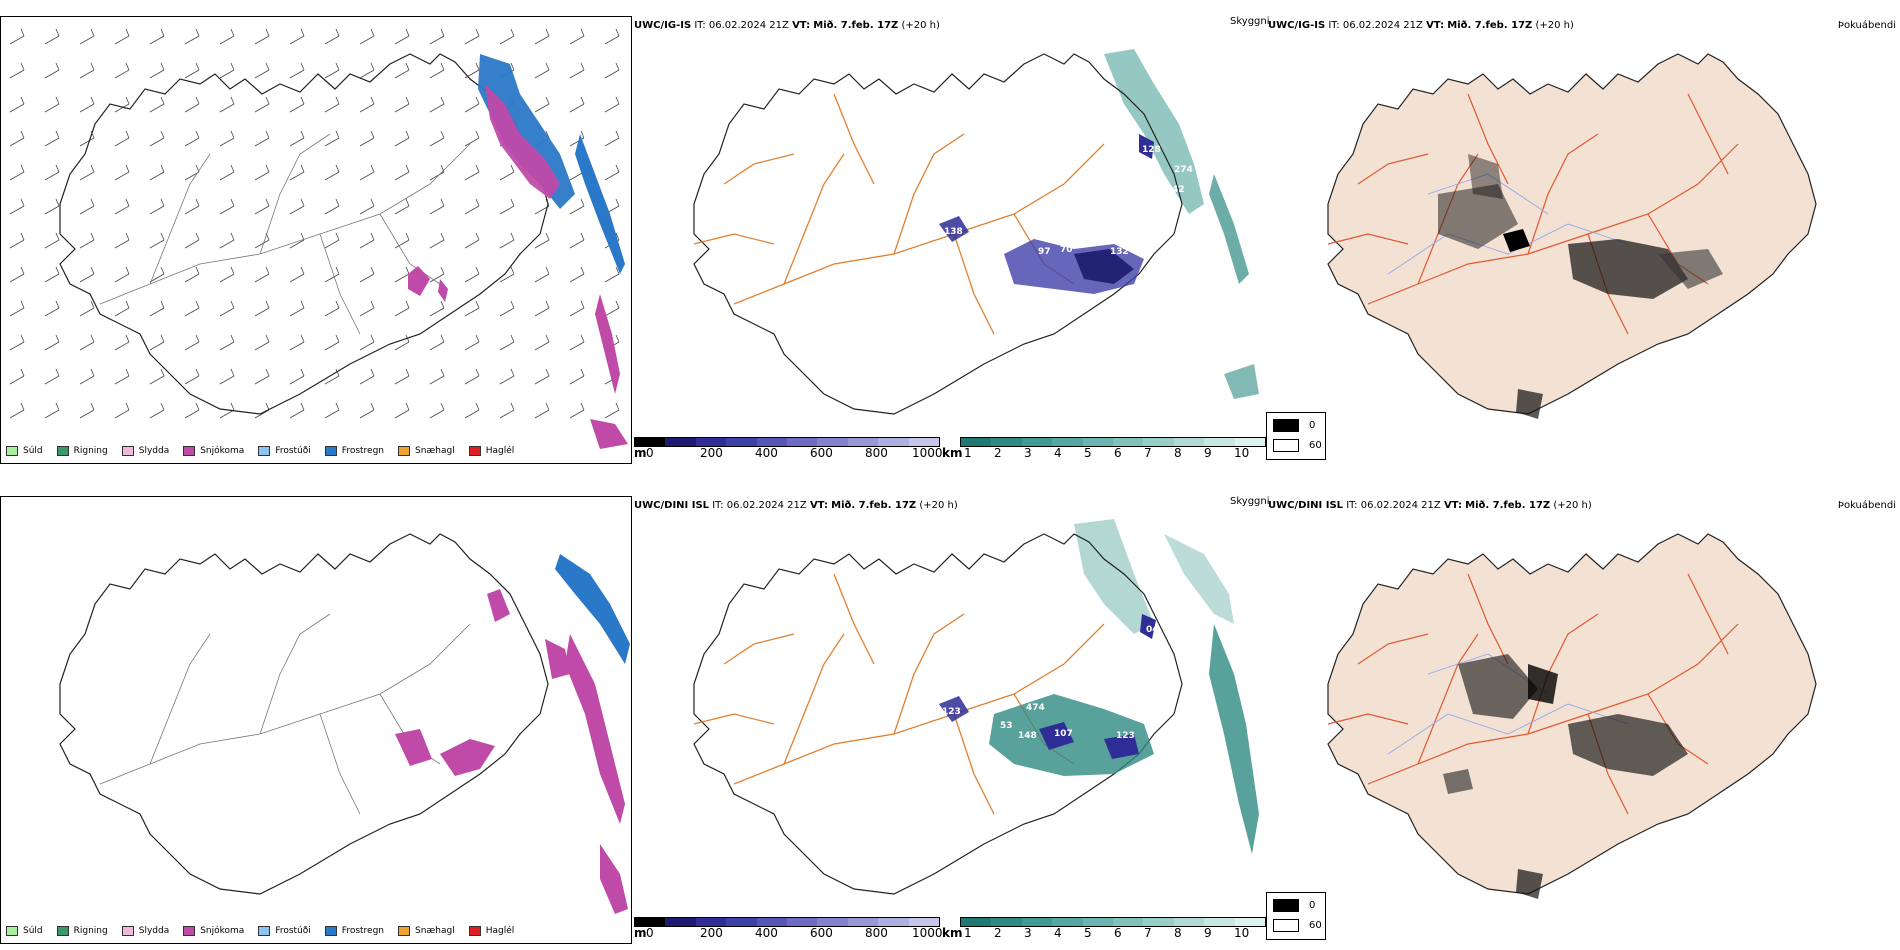 The image size is (1900, 950). Describe the element at coordinates (1250, 21) in the screenshot. I see `panel-title: Skyggni` at that location.